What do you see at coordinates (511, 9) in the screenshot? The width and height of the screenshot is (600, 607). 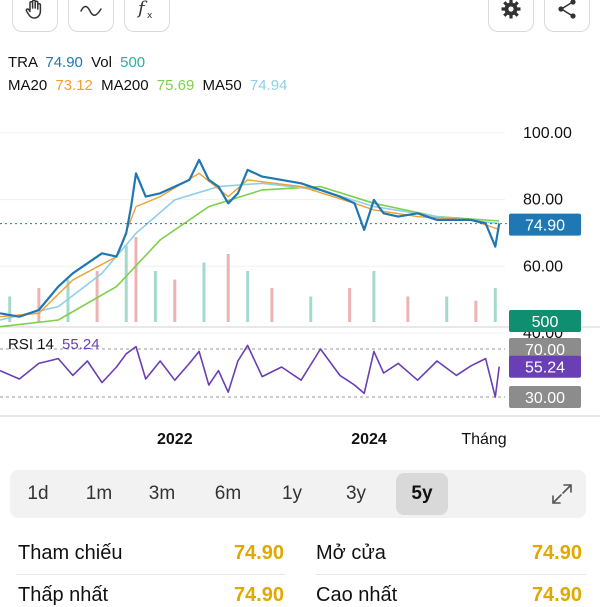 I see `gear-icon` at bounding box center [511, 9].